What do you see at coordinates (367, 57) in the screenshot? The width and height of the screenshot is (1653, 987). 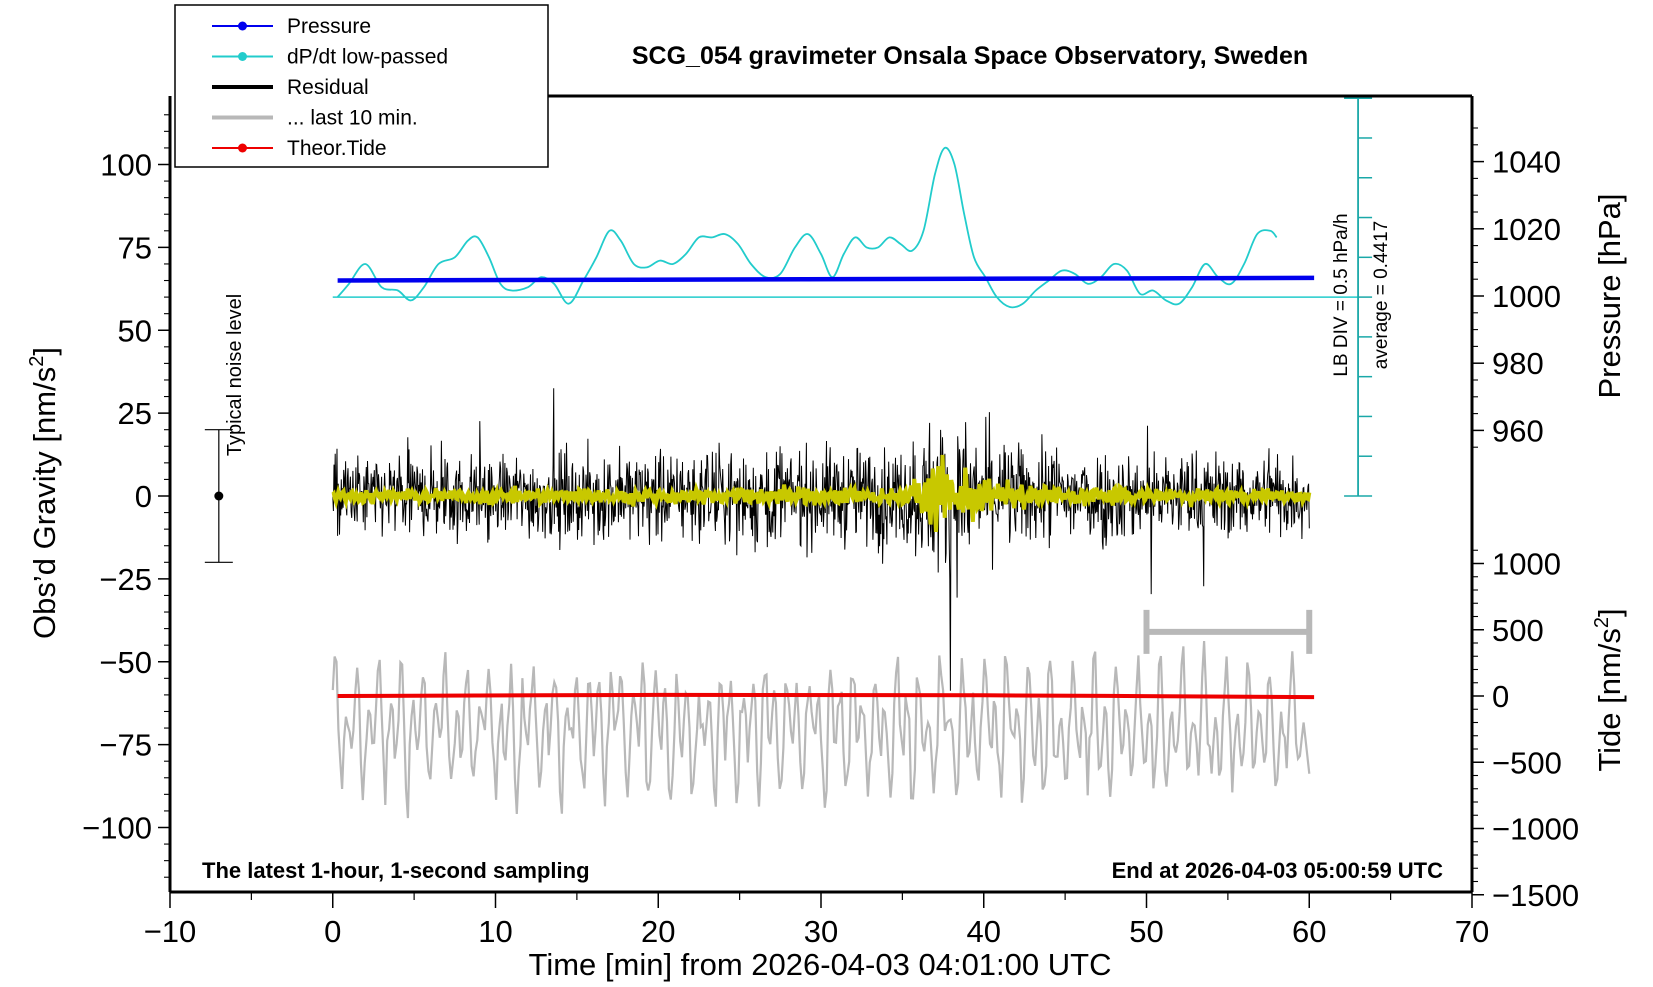 I see `legend-entry-label: dP/dt low-passed` at bounding box center [367, 57].